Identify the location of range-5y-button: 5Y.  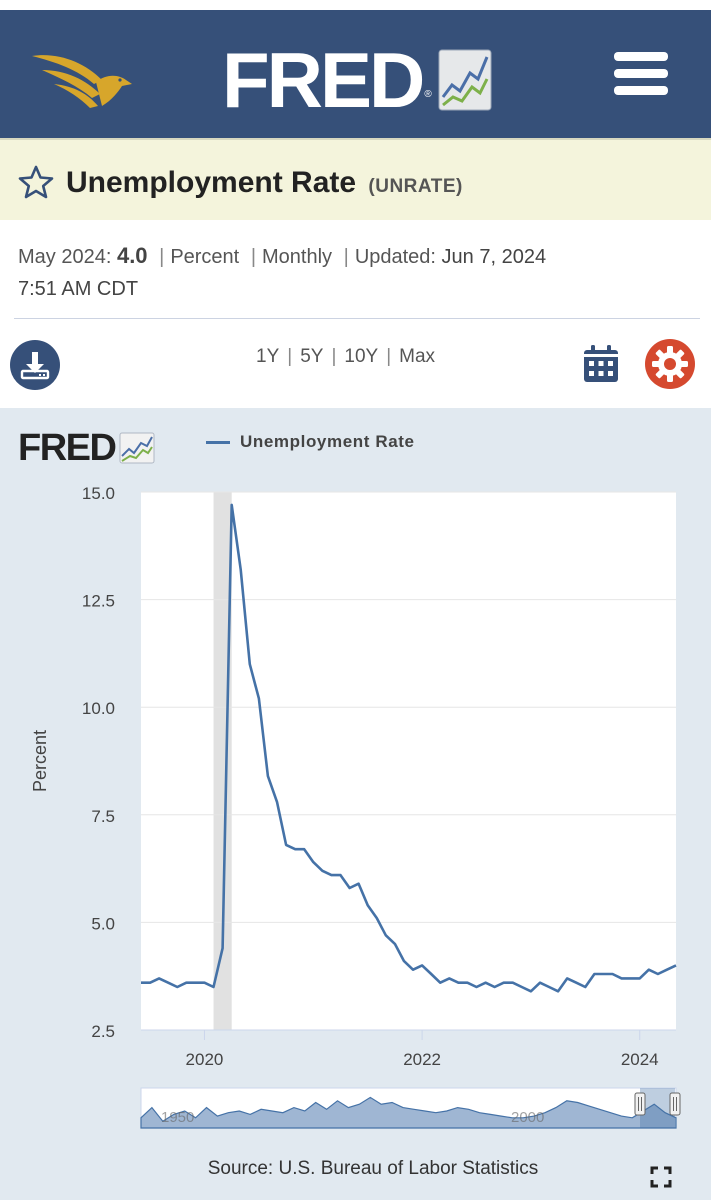
(312, 356).